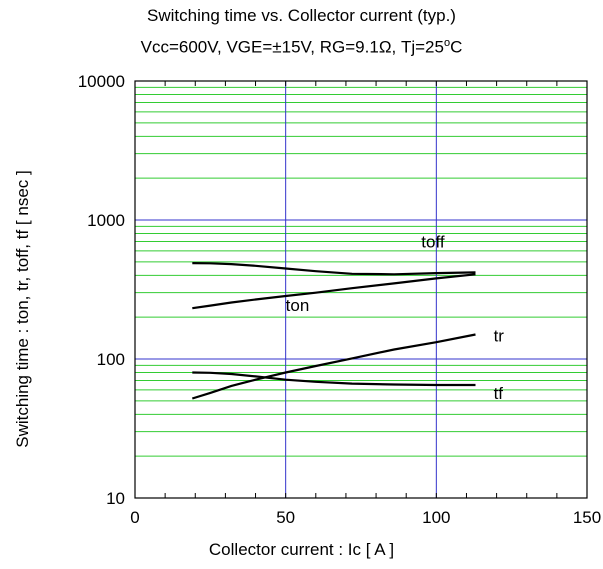 This screenshot has width=603, height=569. Describe the element at coordinates (115, 498) in the screenshot. I see `y-tick-label: 10` at that location.